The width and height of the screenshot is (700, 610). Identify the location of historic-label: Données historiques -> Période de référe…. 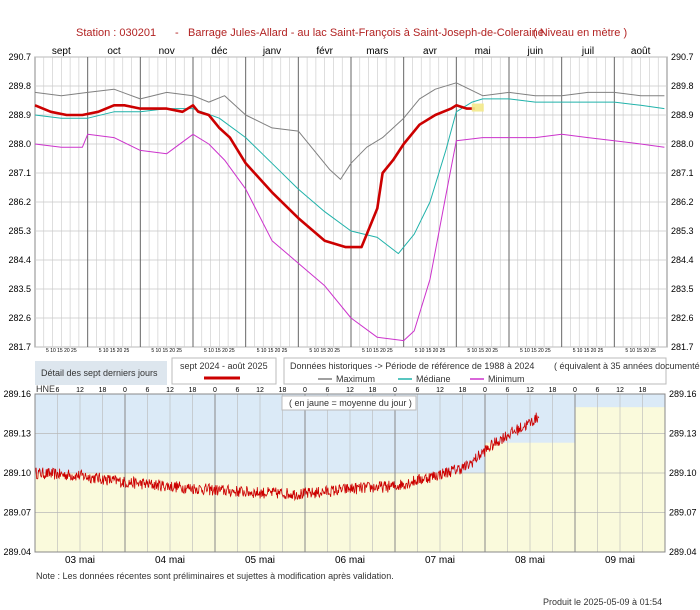
(412, 366).